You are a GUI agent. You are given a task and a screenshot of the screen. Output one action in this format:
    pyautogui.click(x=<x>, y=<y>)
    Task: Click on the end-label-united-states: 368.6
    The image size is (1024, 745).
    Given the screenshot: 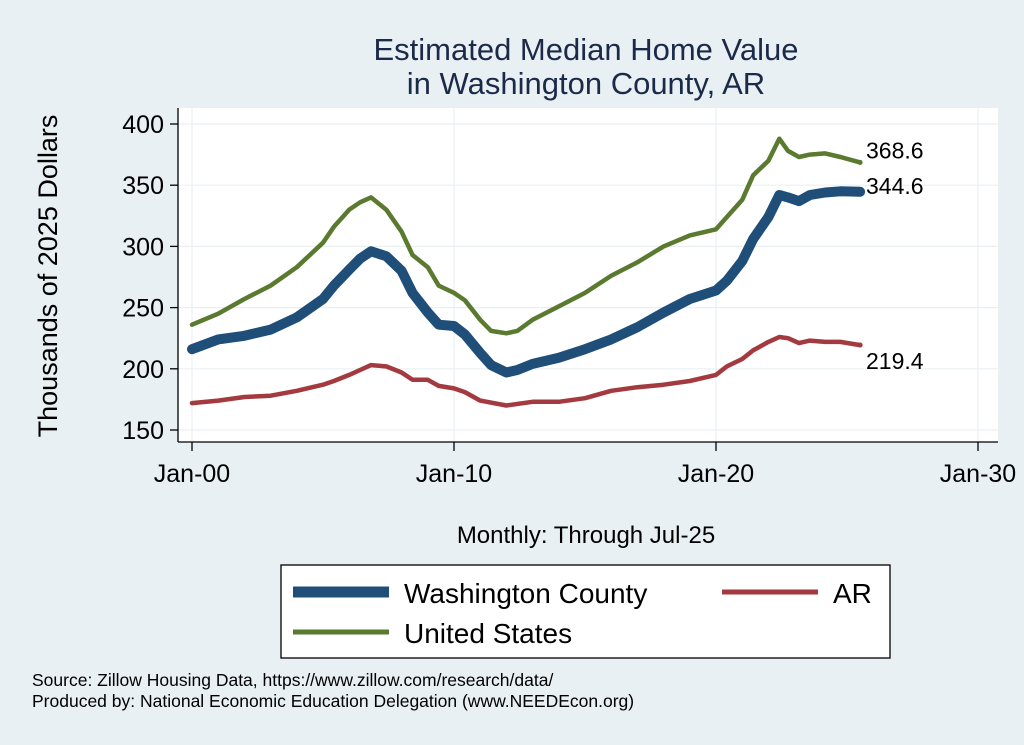 What is the action you would take?
    pyautogui.click(x=895, y=150)
    